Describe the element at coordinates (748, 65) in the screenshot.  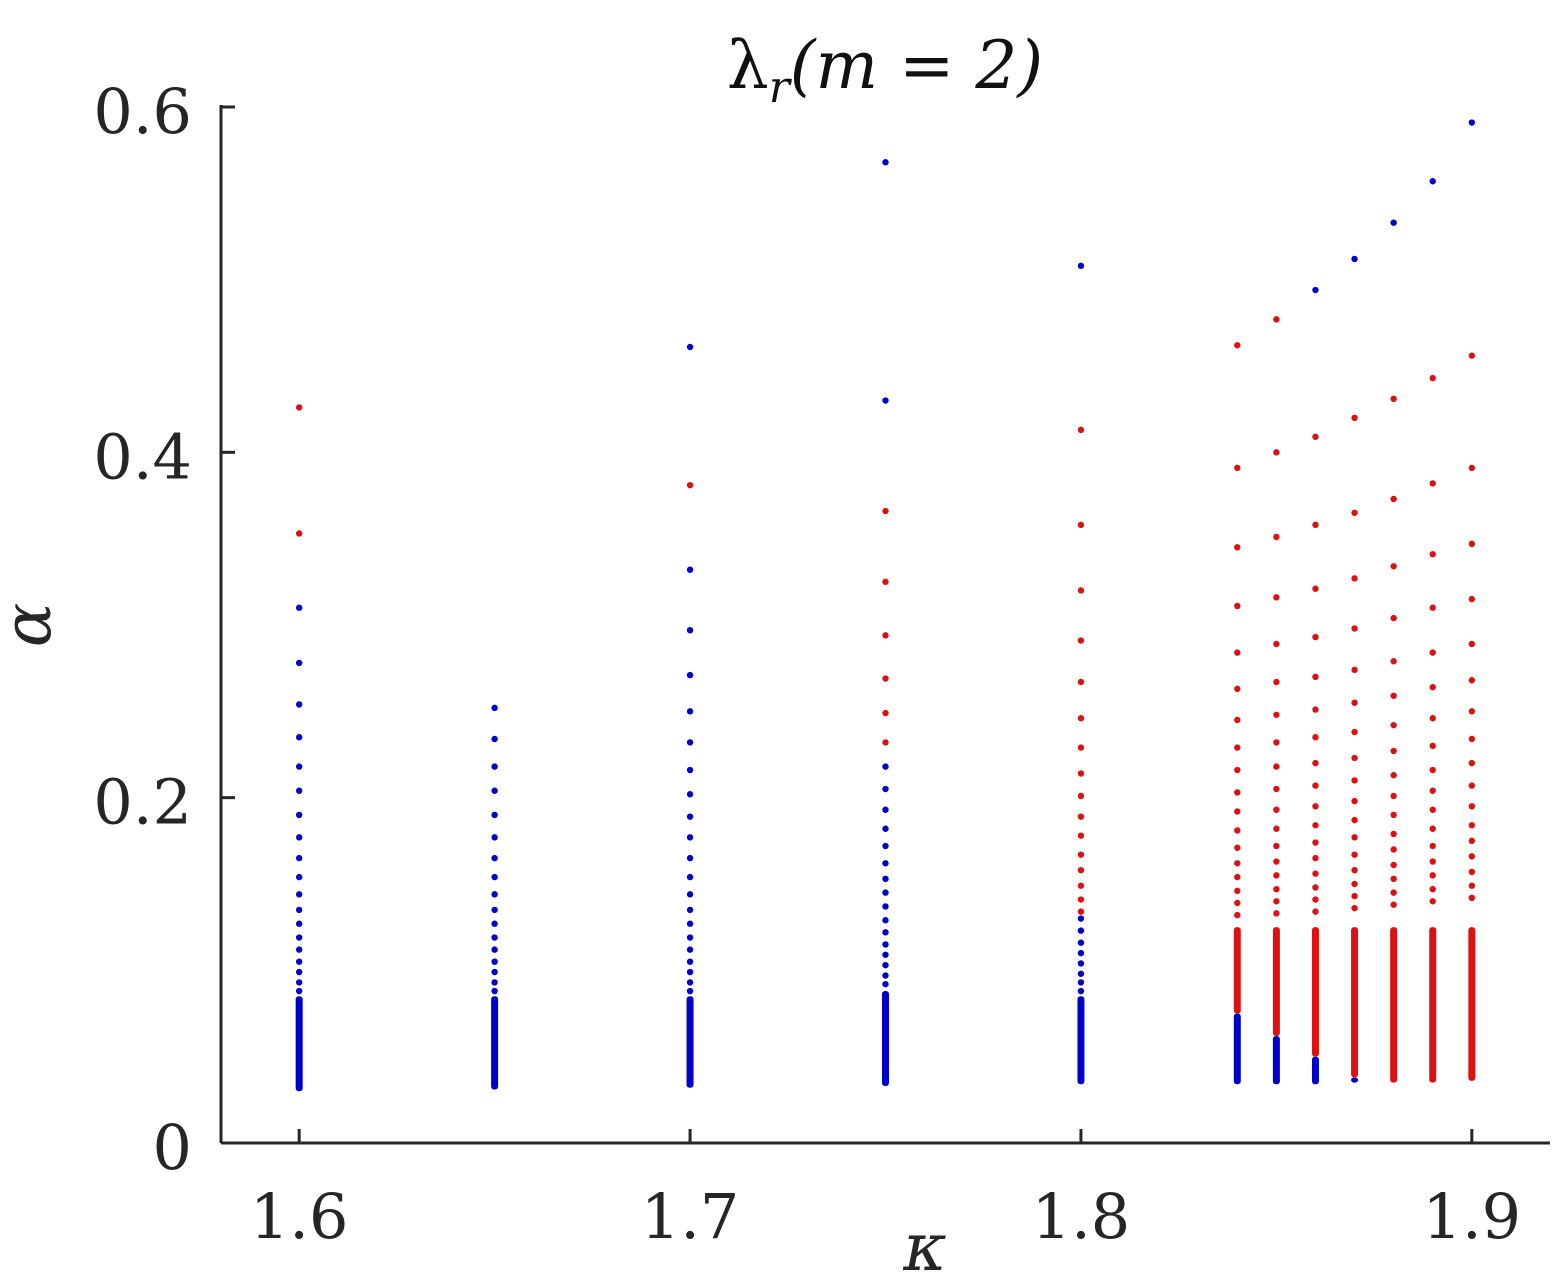
I see `chart-title-main: λ` at that location.